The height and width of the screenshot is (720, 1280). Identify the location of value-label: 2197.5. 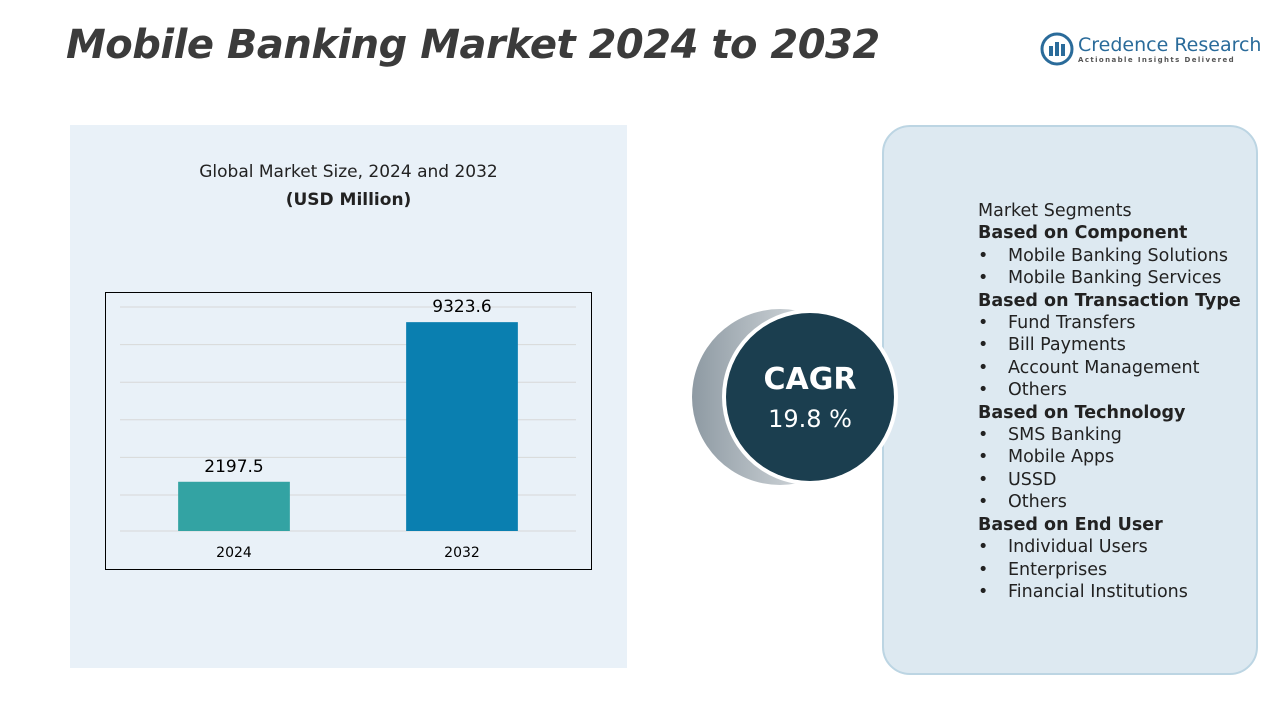
(233, 467).